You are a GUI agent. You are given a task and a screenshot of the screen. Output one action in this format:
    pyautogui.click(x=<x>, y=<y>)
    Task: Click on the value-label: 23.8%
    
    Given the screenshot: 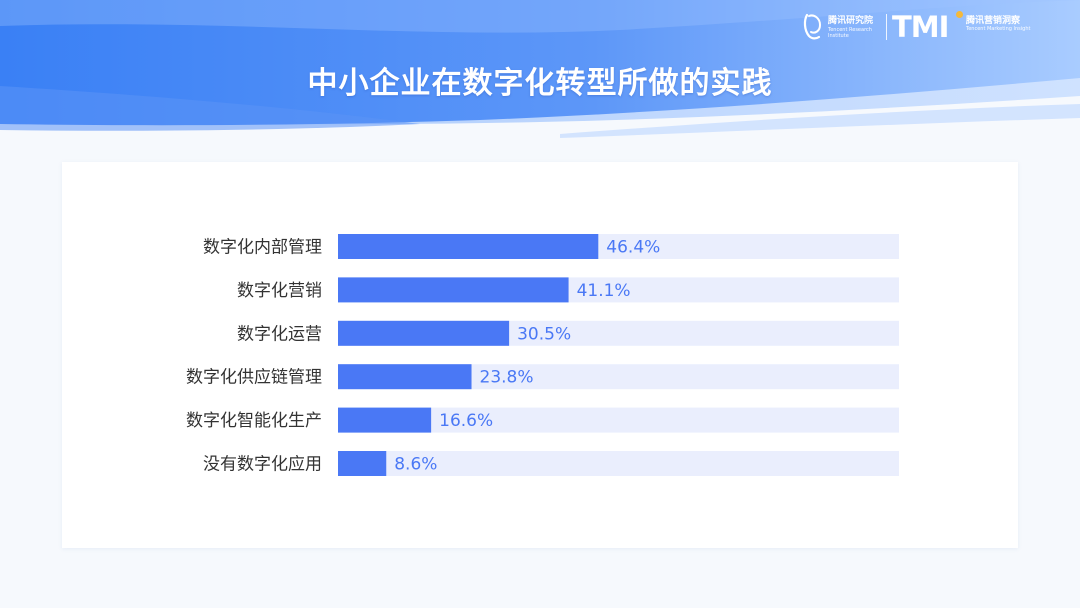 What is the action you would take?
    pyautogui.click(x=507, y=378)
    